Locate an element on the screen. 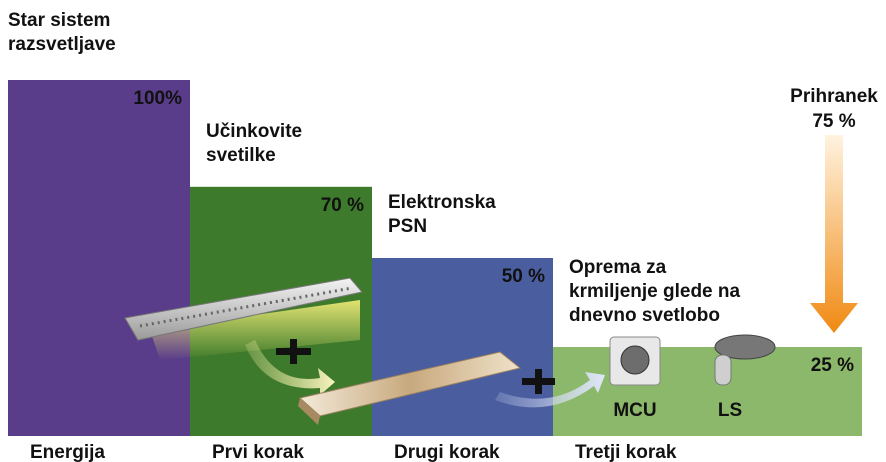 Image resolution: width=886 pixels, height=462 pixels. icon-label: LS is located at coordinates (730, 410).